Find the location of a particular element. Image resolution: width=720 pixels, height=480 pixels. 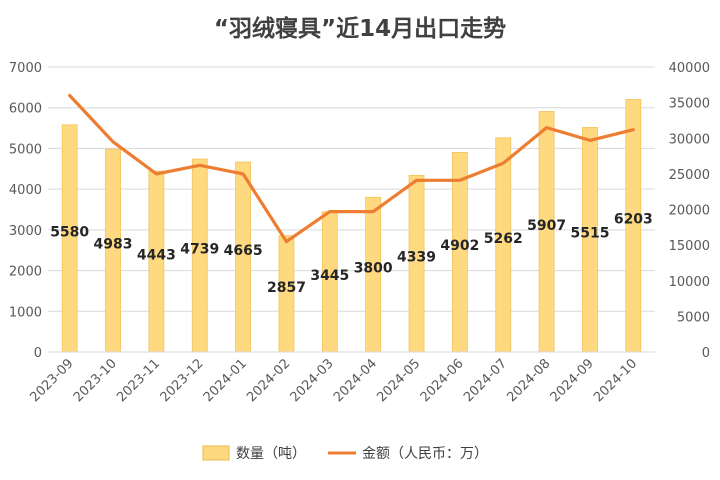

y-right-tick-label: 25000 is located at coordinates (689, 175).